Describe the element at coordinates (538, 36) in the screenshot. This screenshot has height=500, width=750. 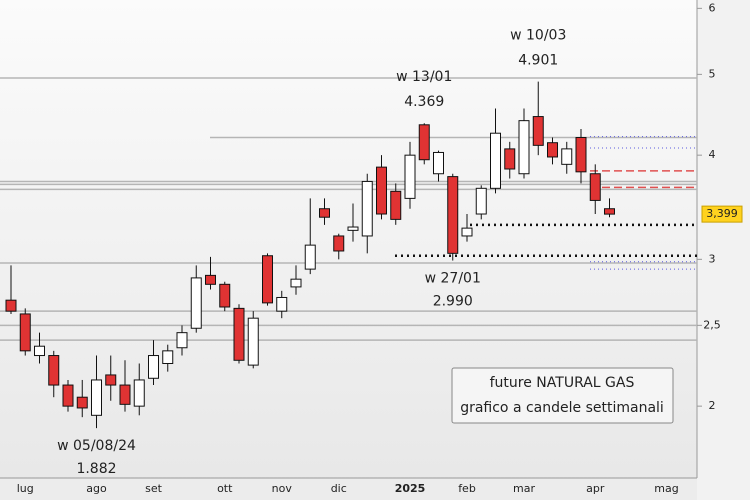
I see `annotation-date: w 10/03` at that location.